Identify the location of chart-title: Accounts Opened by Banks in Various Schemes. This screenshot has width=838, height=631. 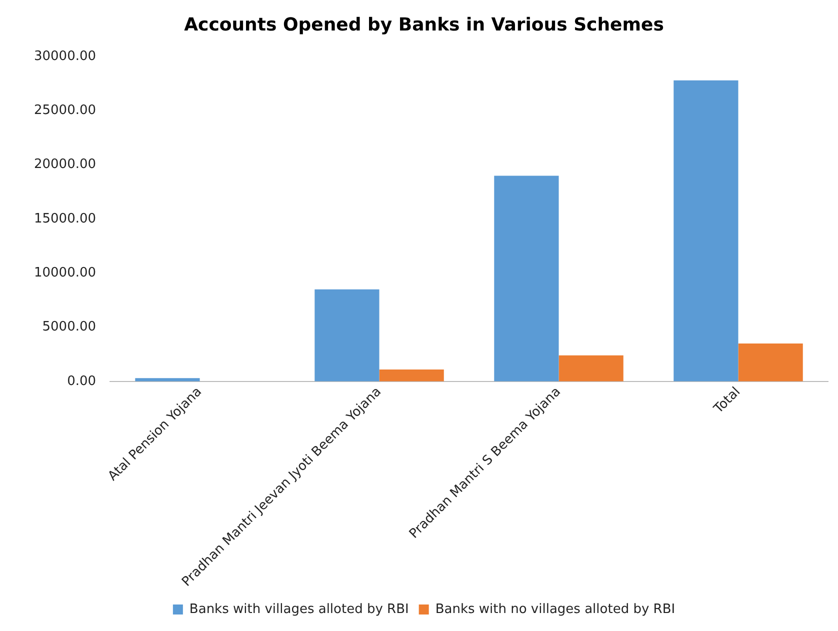
(424, 25).